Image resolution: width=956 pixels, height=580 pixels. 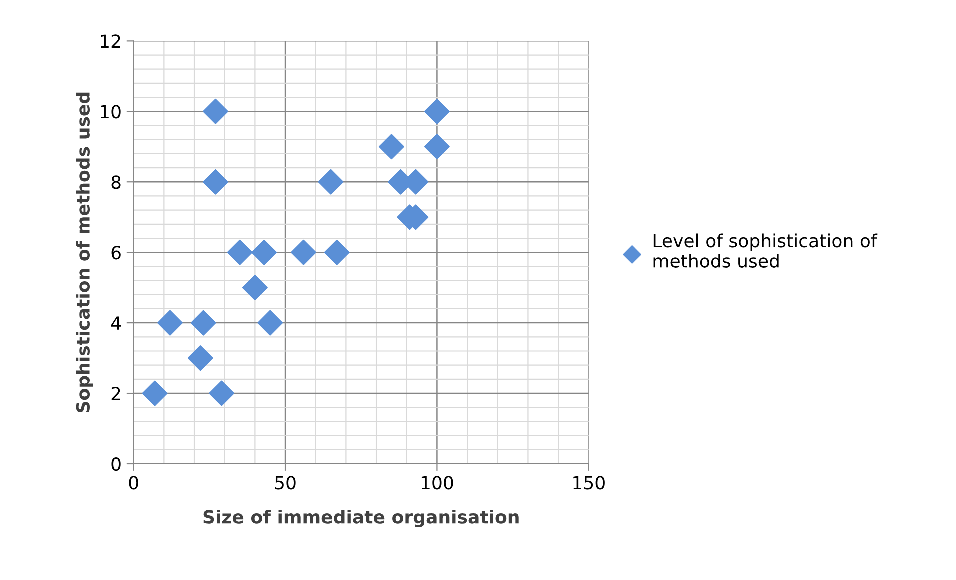 I want to click on x-tick-label: 0, so click(x=133, y=483).